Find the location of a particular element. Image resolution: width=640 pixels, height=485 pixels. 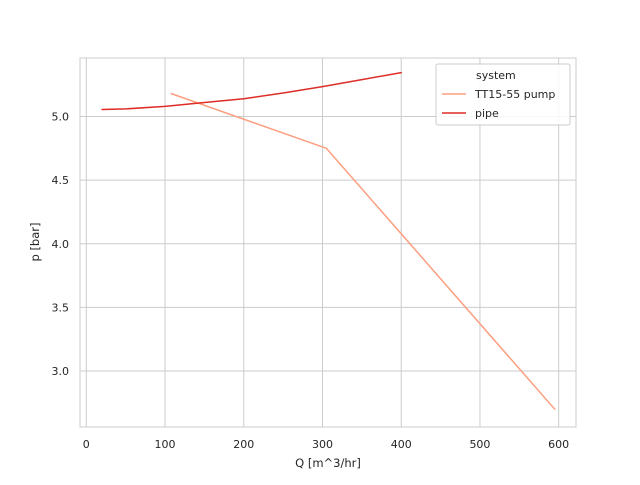

legend-label-pipe: pipe is located at coordinates (487, 113).